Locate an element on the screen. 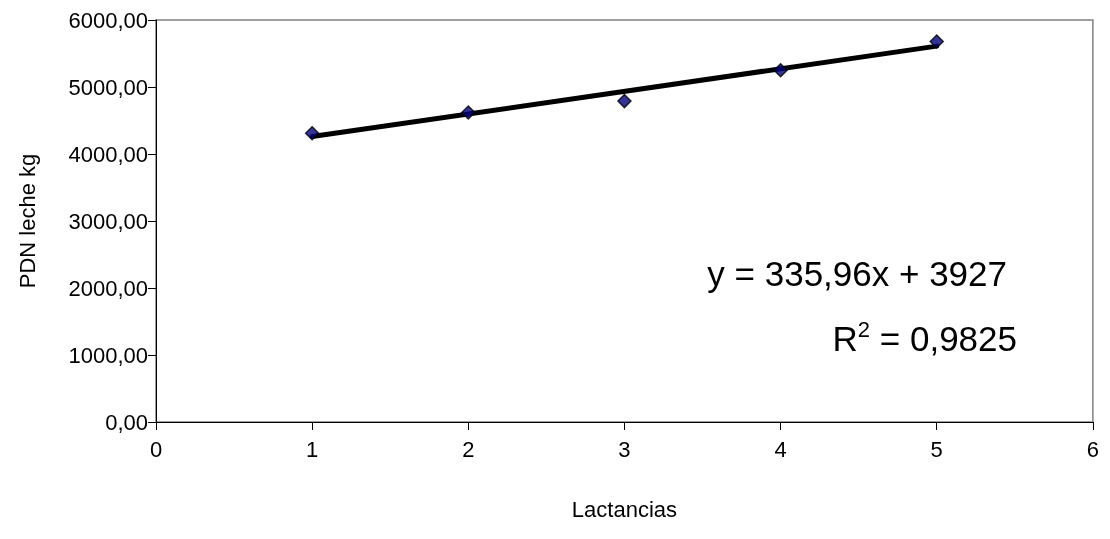  x-tick-label: 3 is located at coordinates (624, 449).